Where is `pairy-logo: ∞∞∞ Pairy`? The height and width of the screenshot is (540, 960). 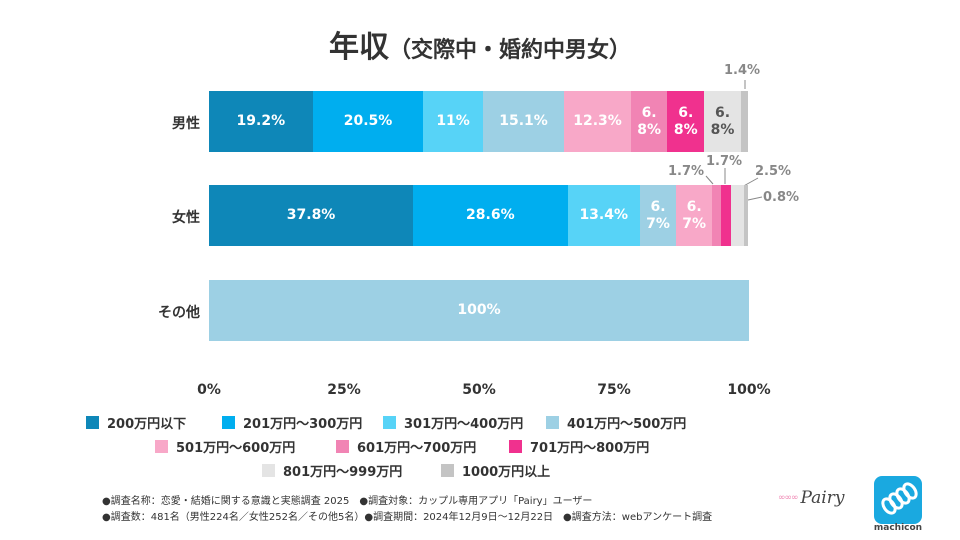 pairy-logo: ∞∞∞ Pairy is located at coordinates (820, 498).